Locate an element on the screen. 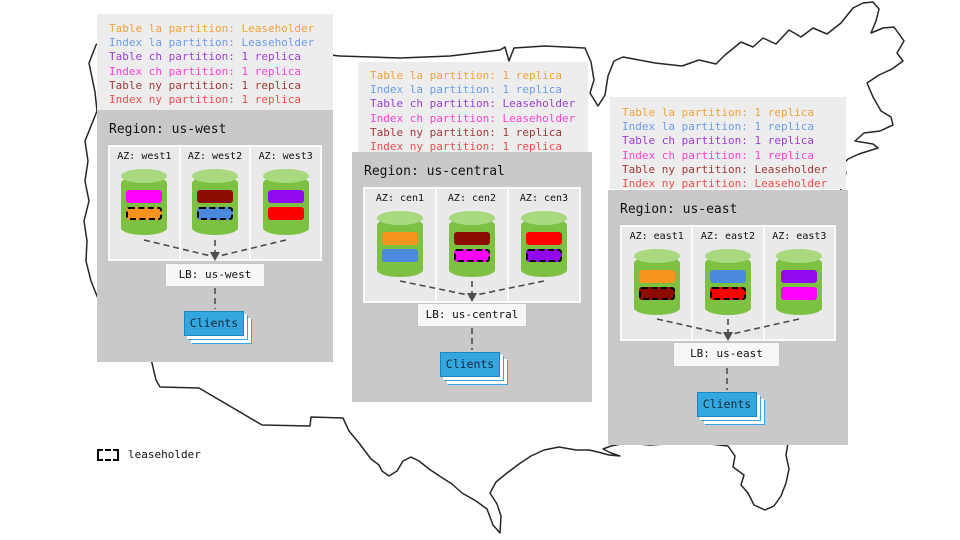 Image resolution: width=960 pixels, height=540 pixels. az-label: AZ: west3 is located at coordinates (285, 156).